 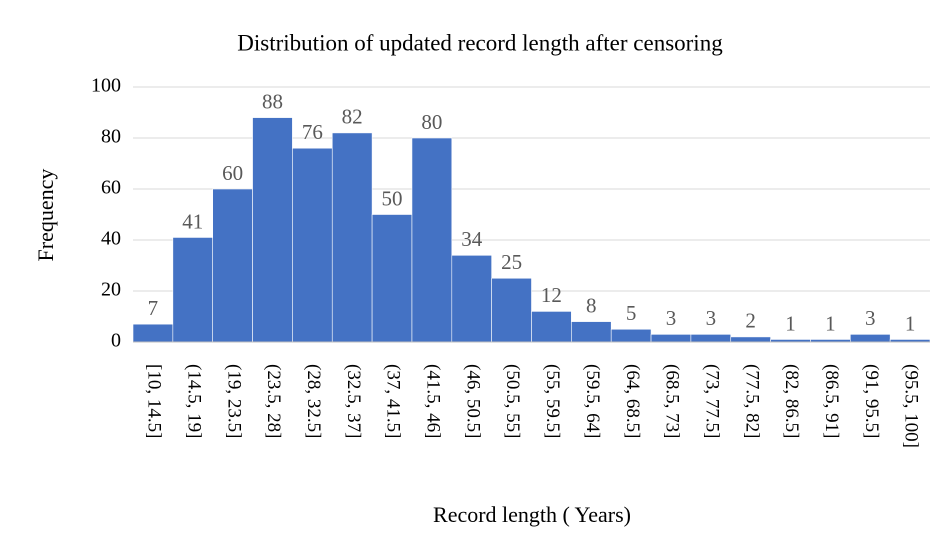 I want to click on x-tick-label: (91, 95.5], so click(x=871, y=401).